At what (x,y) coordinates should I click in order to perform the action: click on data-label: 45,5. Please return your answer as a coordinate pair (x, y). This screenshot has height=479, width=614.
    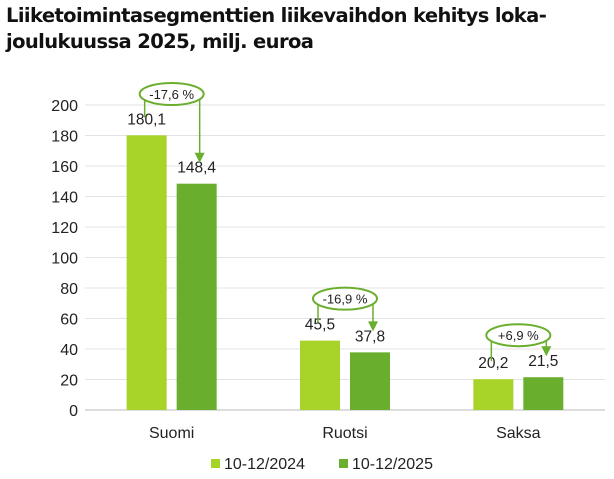
    Looking at the image, I should click on (320, 325).